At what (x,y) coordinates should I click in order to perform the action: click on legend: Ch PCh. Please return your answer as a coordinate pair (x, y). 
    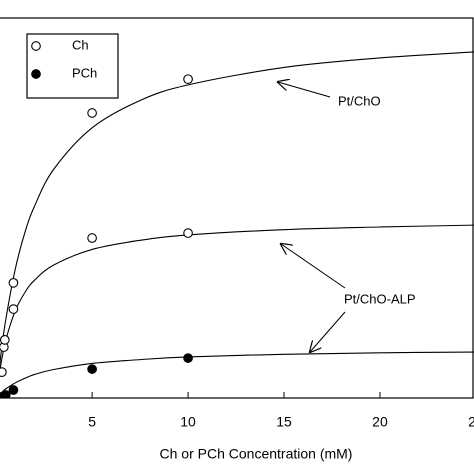
    Looking at the image, I should click on (72, 66).